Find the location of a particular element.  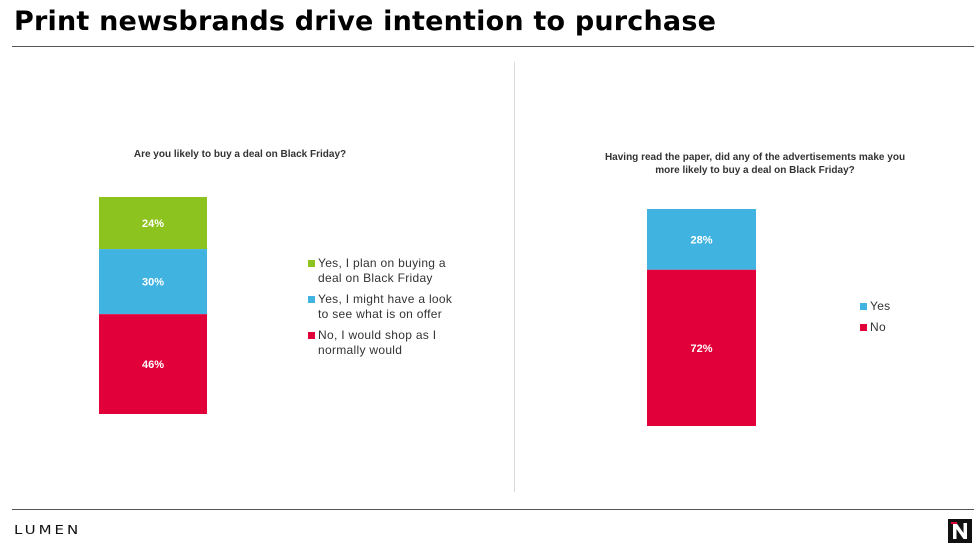

chart-1-legend-item-3: No, I would shop as I normally would is located at coordinates (383, 343).